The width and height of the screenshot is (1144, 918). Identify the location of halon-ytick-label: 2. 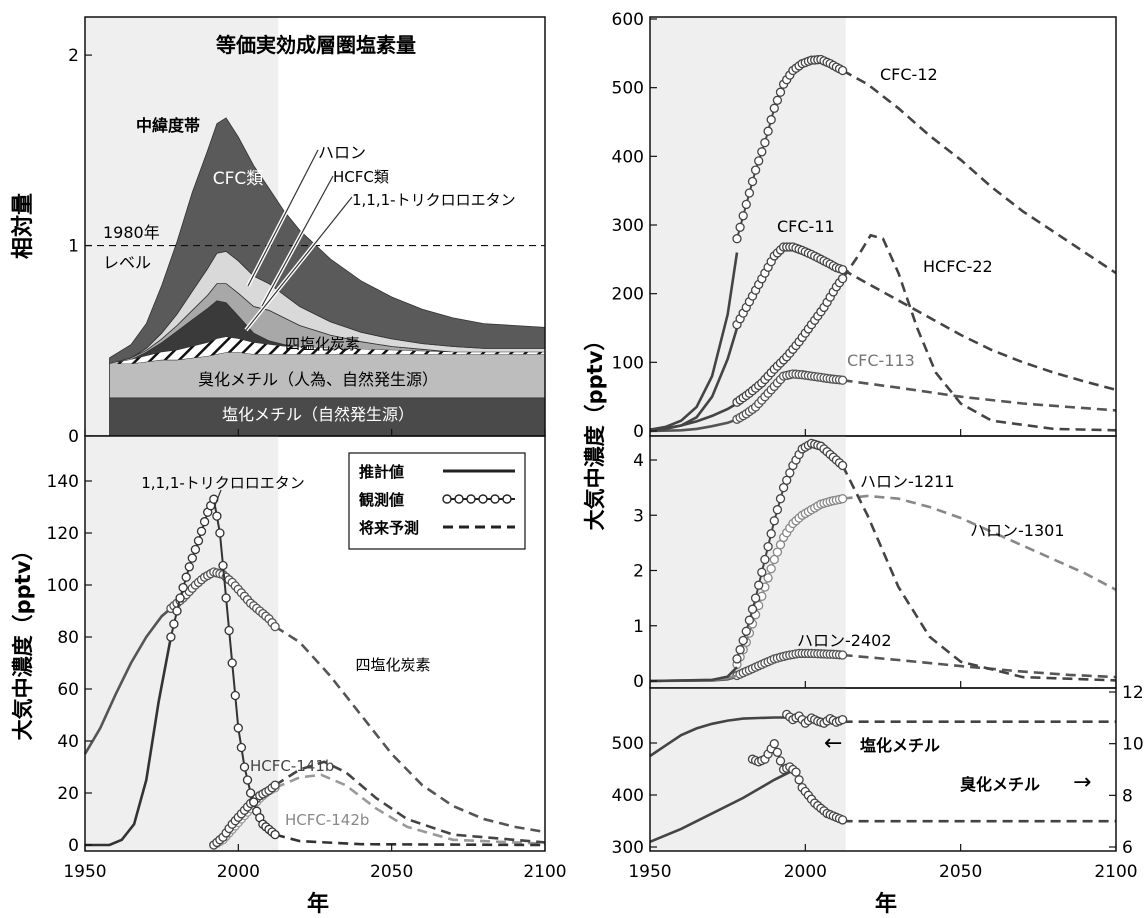
(638, 572).